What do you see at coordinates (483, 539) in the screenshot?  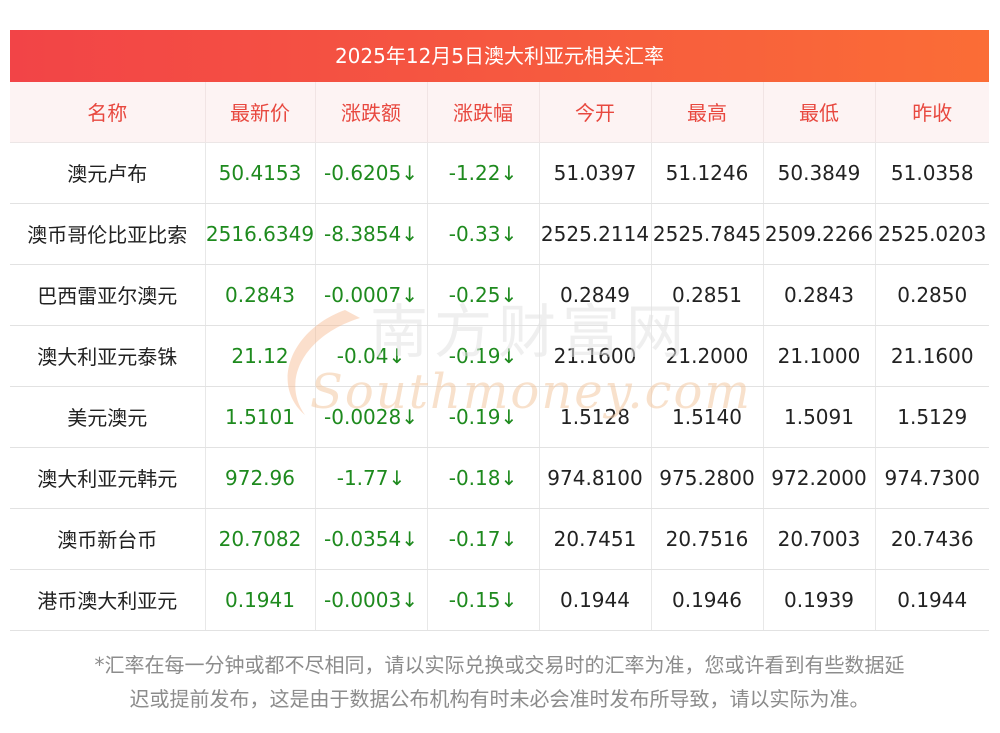 I see `cell-change-percent: -0.17↓` at bounding box center [483, 539].